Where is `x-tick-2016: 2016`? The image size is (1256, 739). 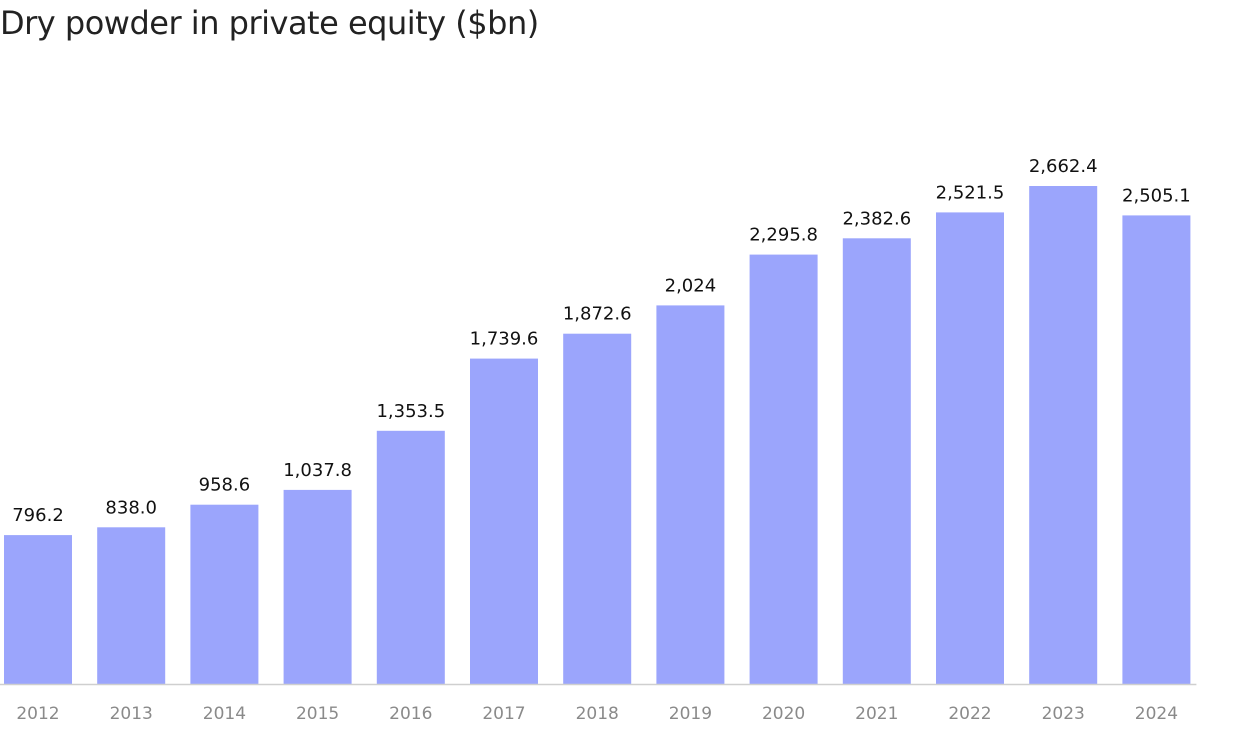 x-tick-2016: 2016 is located at coordinates (410, 714).